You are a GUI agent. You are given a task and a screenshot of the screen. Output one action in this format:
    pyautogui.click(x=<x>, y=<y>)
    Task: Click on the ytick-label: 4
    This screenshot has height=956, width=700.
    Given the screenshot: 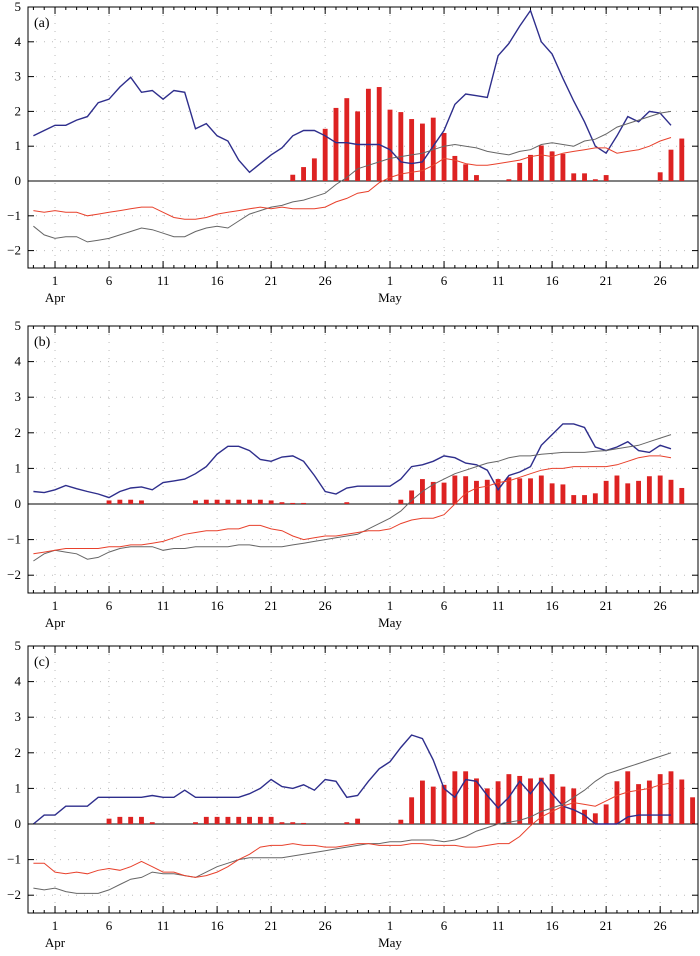 What is the action you would take?
    pyautogui.click(x=18, y=41)
    